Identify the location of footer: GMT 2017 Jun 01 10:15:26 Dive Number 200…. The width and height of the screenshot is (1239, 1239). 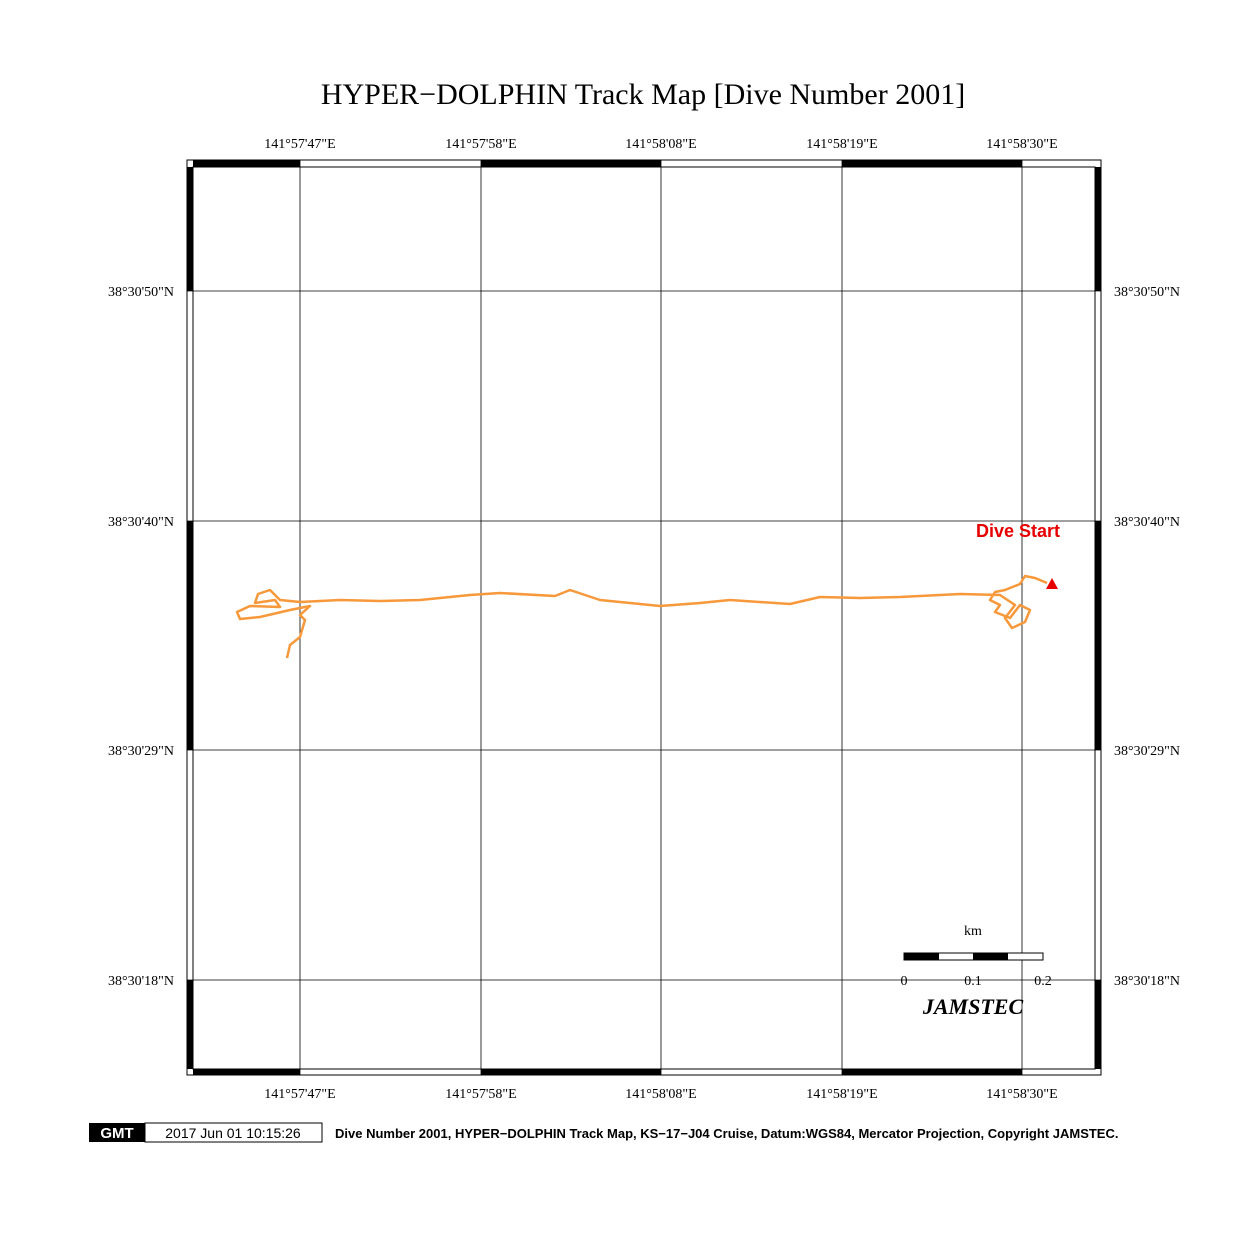
(603, 1132).